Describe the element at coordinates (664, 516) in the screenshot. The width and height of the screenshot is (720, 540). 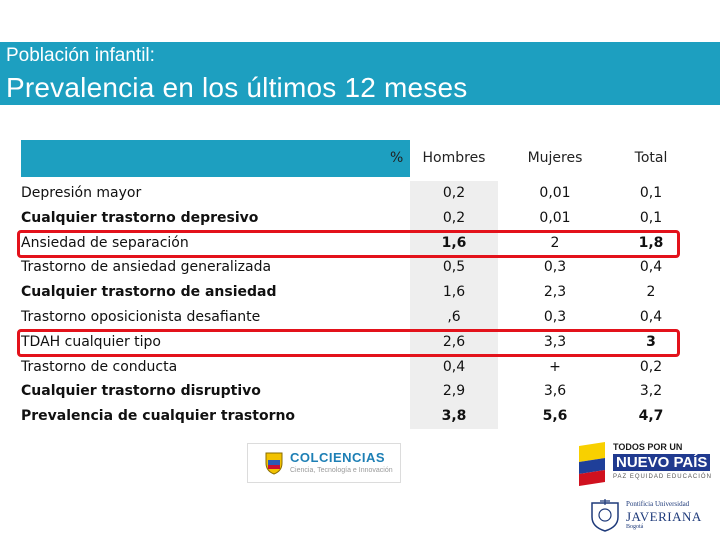
I see `javeriana-line2: JAVERIANA` at that location.